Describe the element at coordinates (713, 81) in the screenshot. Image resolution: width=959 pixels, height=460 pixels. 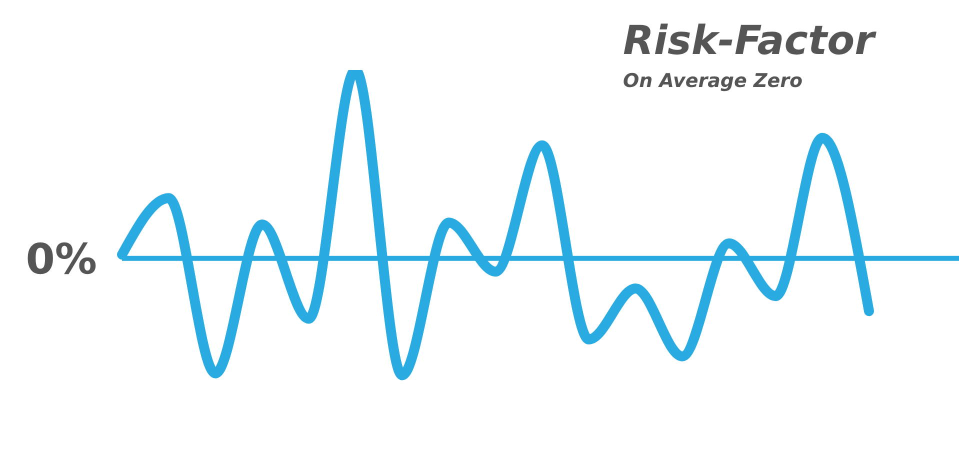
I see `chart-subtitle: On Average Zero` at that location.